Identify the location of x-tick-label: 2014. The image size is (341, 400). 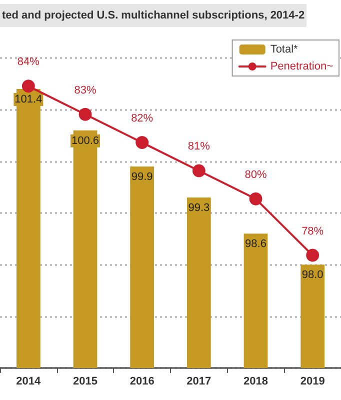
(29, 382).